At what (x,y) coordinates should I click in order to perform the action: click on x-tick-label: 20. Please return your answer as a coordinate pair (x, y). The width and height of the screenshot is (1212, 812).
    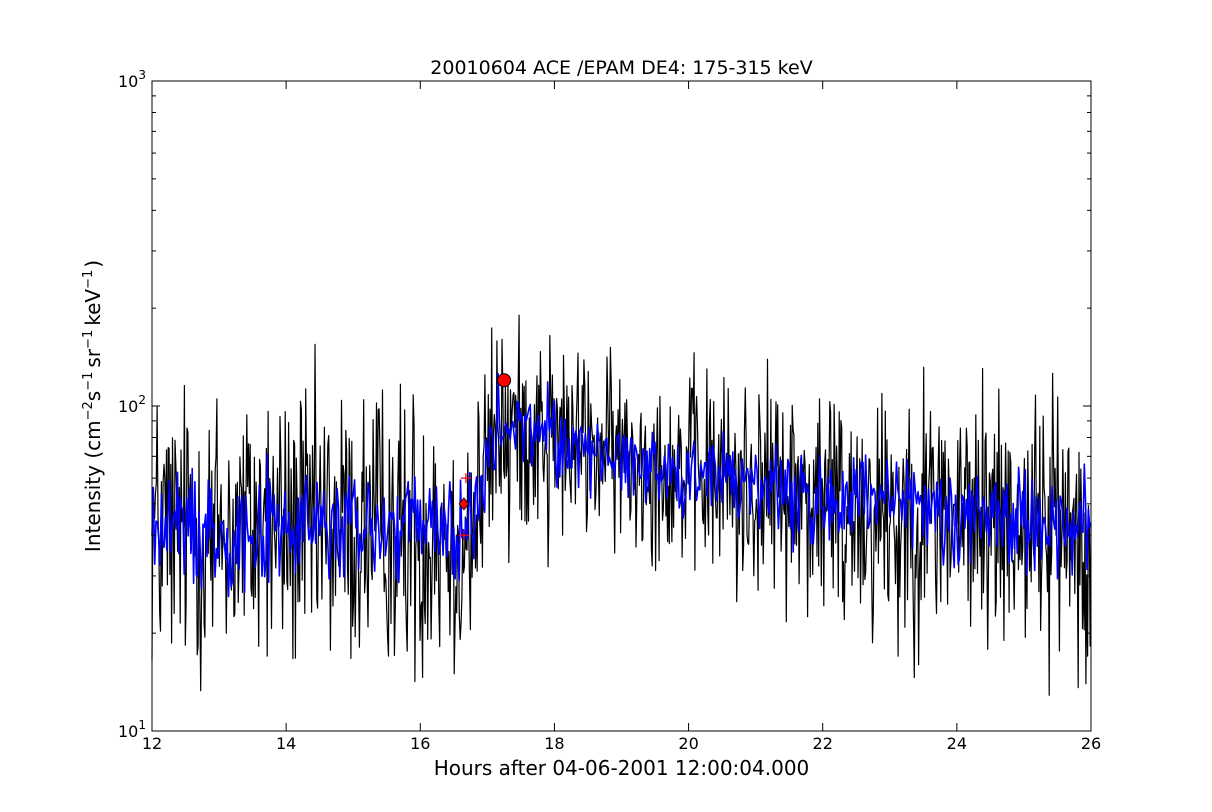
    Looking at the image, I should click on (688, 743).